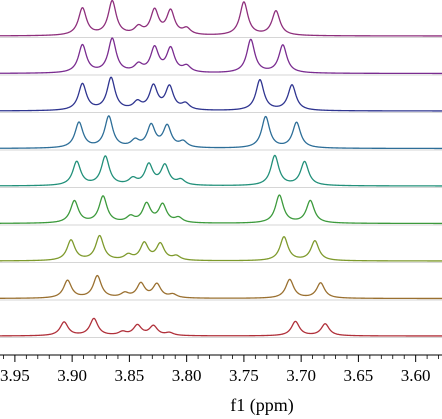 This screenshot has width=442, height=419. What do you see at coordinates (130, 375) in the screenshot?
I see `x-tick-label: 3.85` at bounding box center [130, 375].